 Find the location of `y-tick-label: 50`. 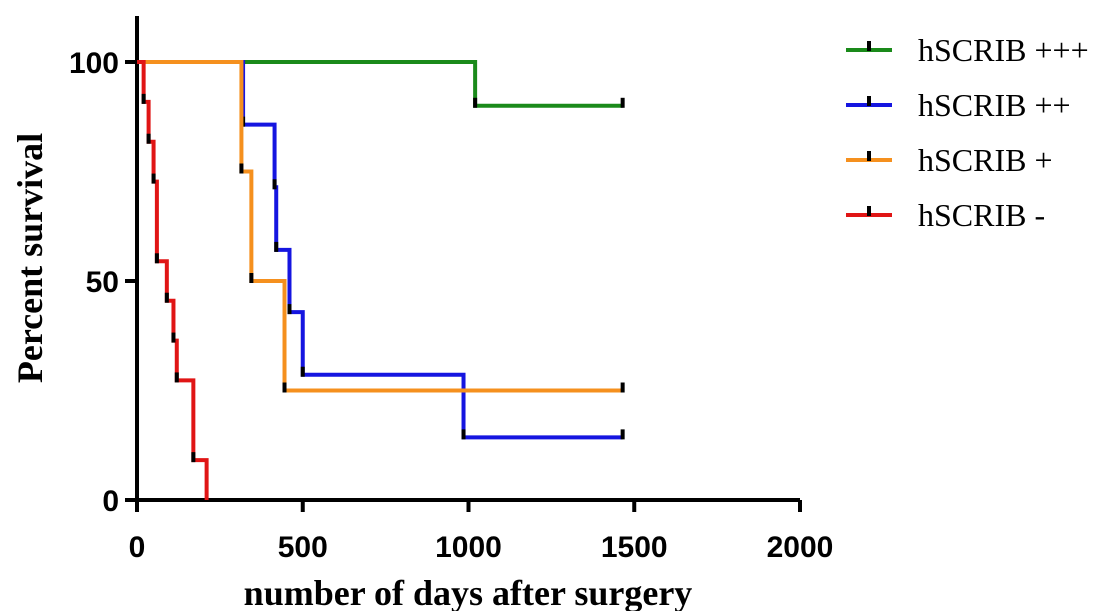

y-tick-label: 50 is located at coordinates (102, 282).